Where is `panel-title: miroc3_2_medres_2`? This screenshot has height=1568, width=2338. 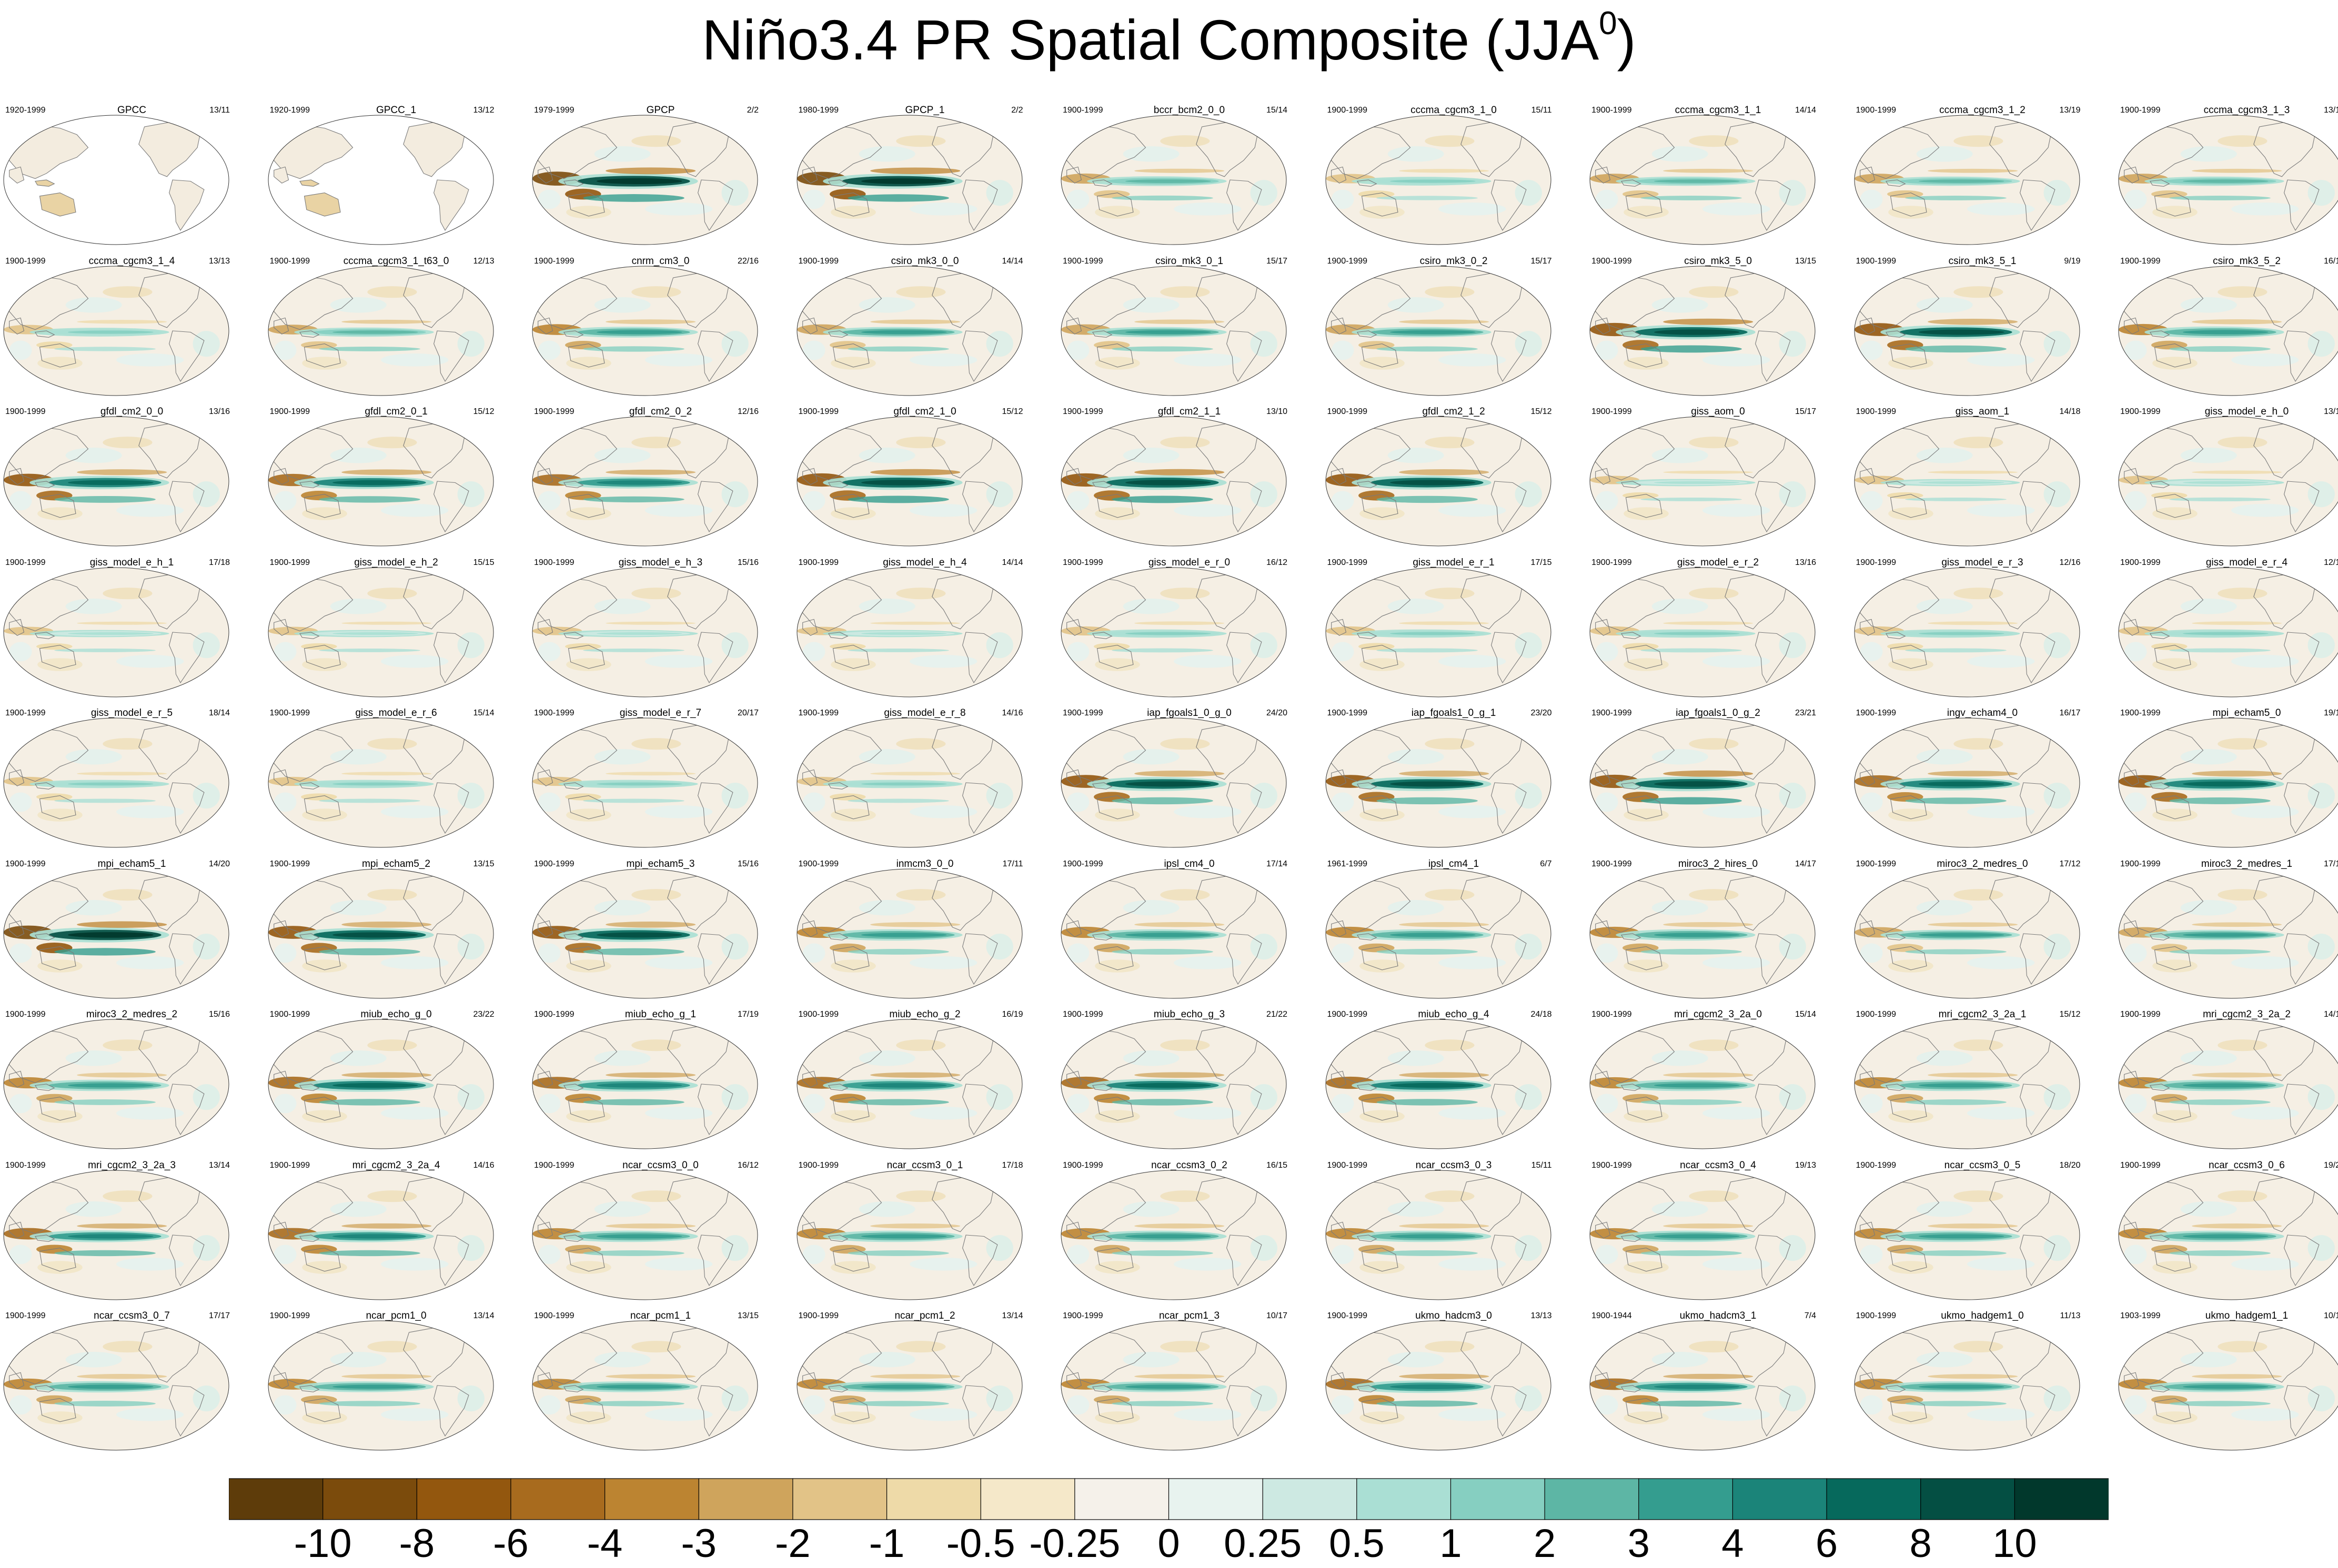
panel-title: miroc3_2_medres_2 is located at coordinates (132, 1015).